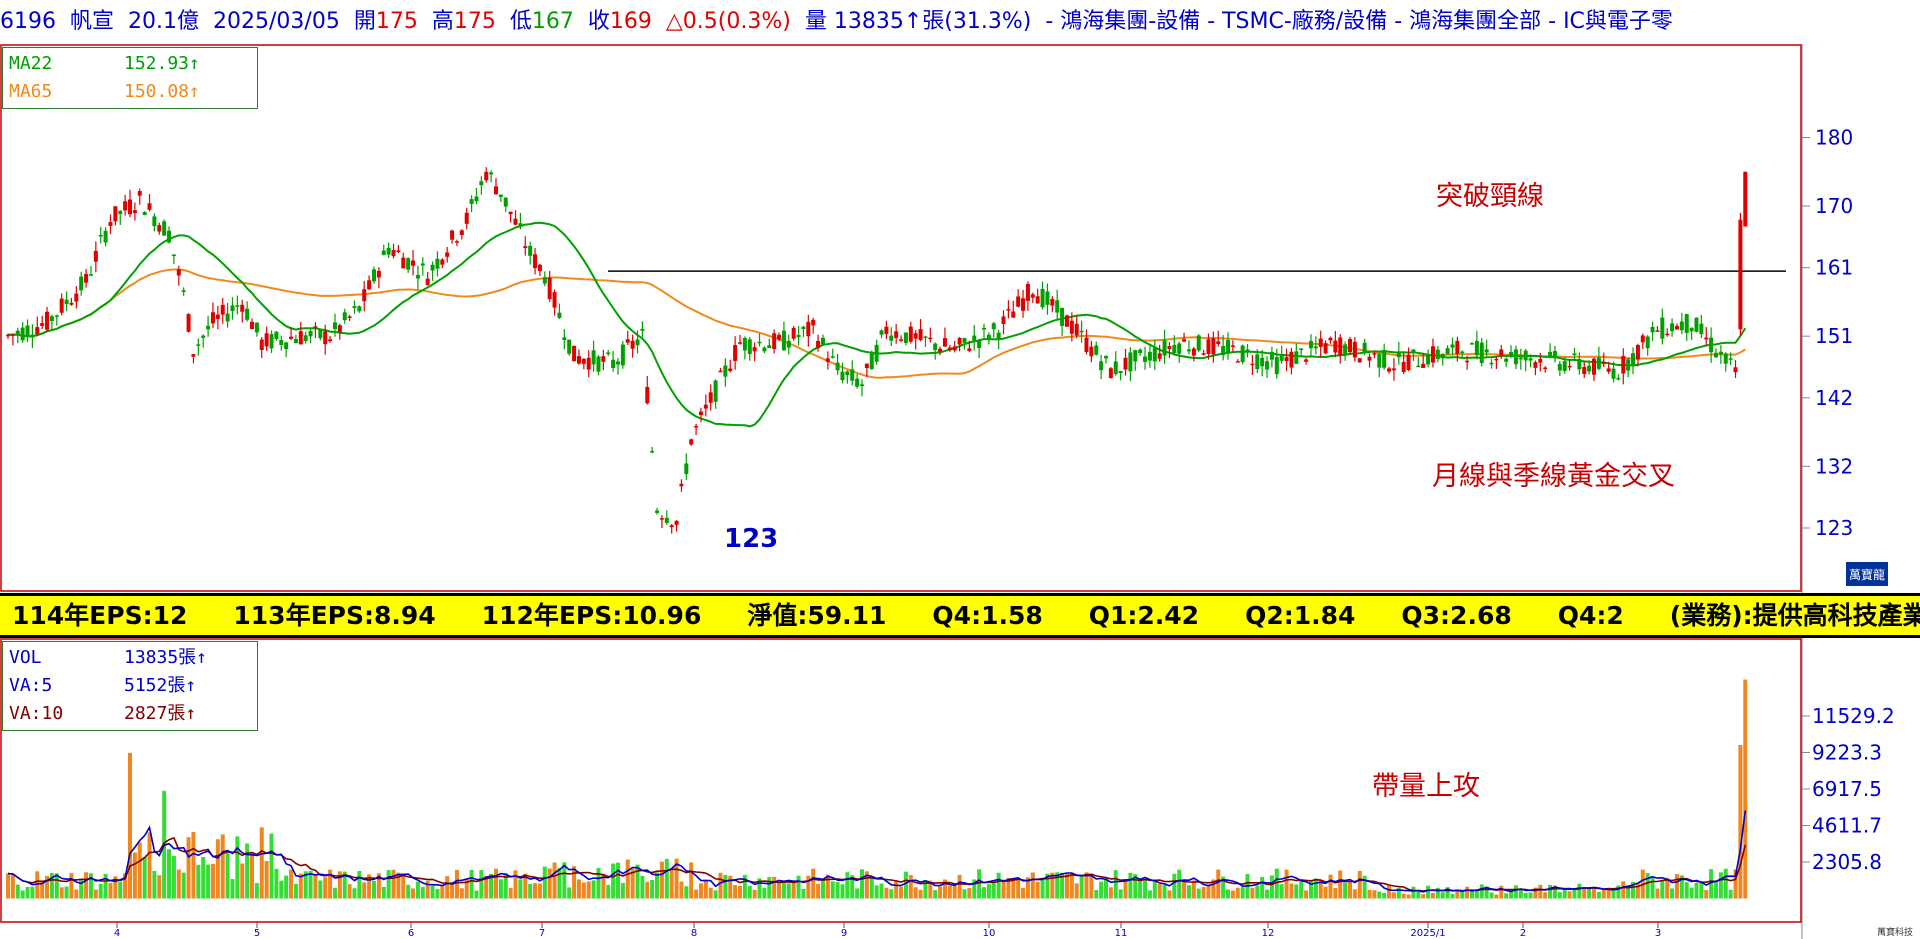 This screenshot has height=939, width=1920. What do you see at coordinates (619, 21) in the screenshot?
I see `close-quote: 收169` at bounding box center [619, 21].